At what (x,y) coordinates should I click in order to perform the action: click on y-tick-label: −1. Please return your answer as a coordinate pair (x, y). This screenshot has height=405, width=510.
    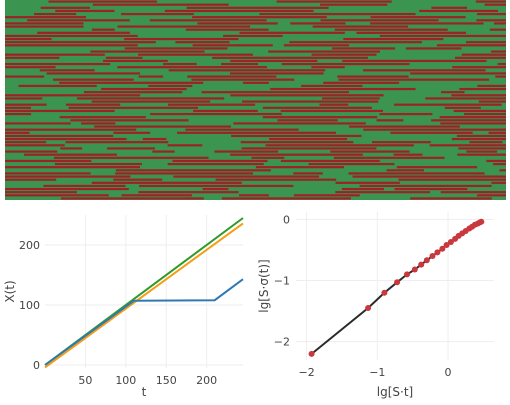
    Looking at the image, I should click on (282, 280).